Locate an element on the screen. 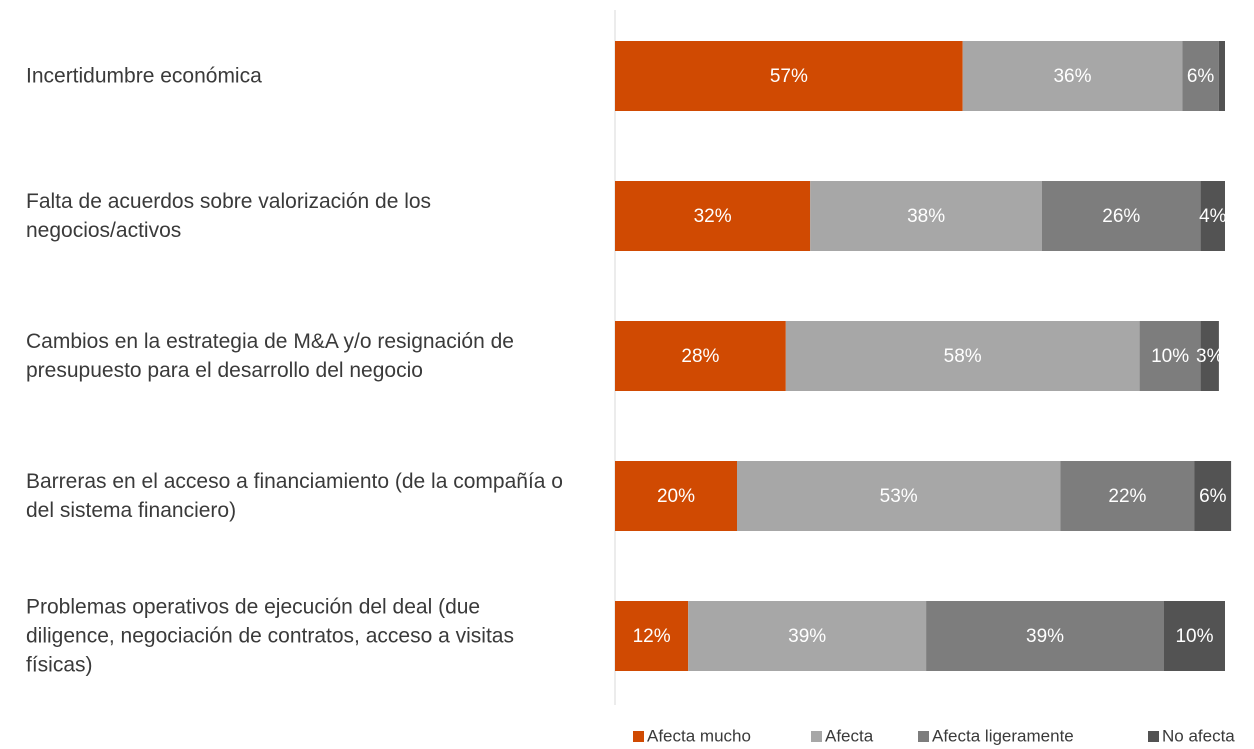 Image resolution: width=1254 pixels, height=749 pixels. data-label: 26% is located at coordinates (1121, 216).